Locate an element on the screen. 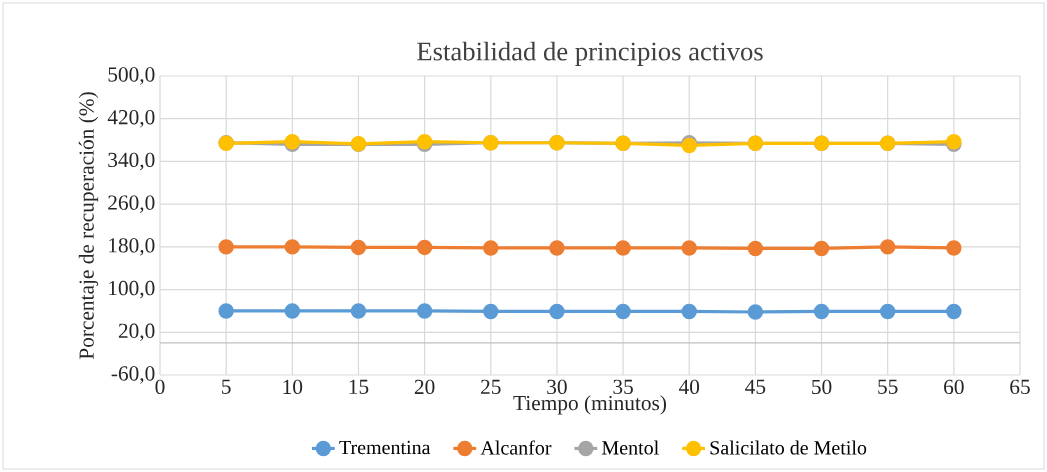  y-axis-title: Porcentaje de recuperación (%) is located at coordinates (88, 226).